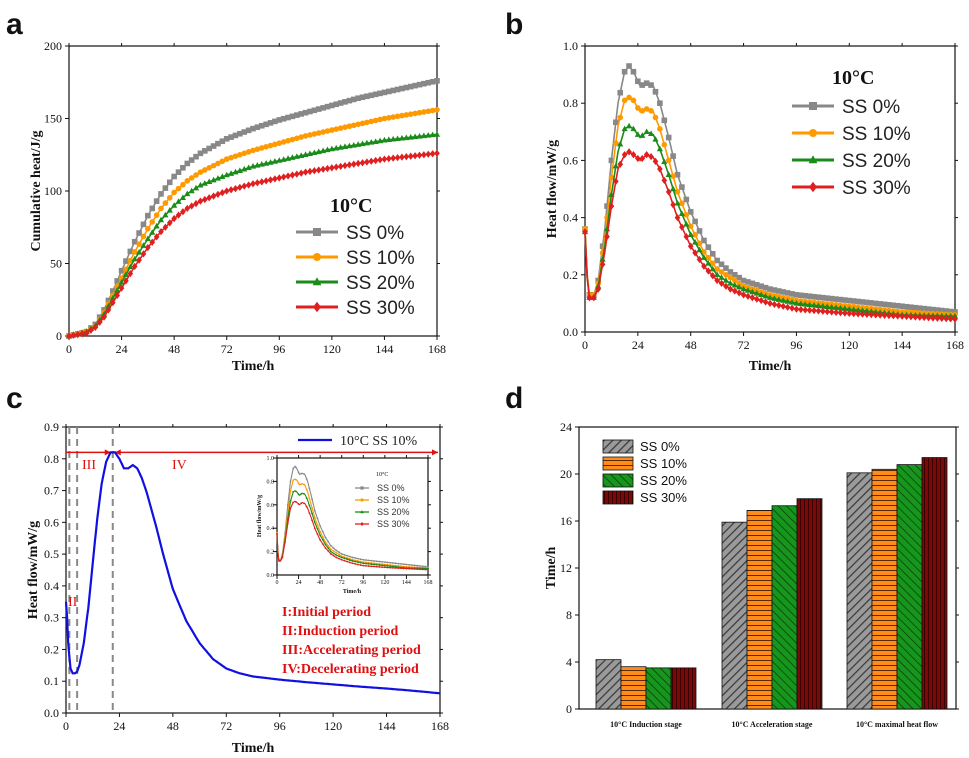 Image resolution: width=969 pixels, height=758 pixels. I want to click on x-tick-label: 120, so click(384, 583).